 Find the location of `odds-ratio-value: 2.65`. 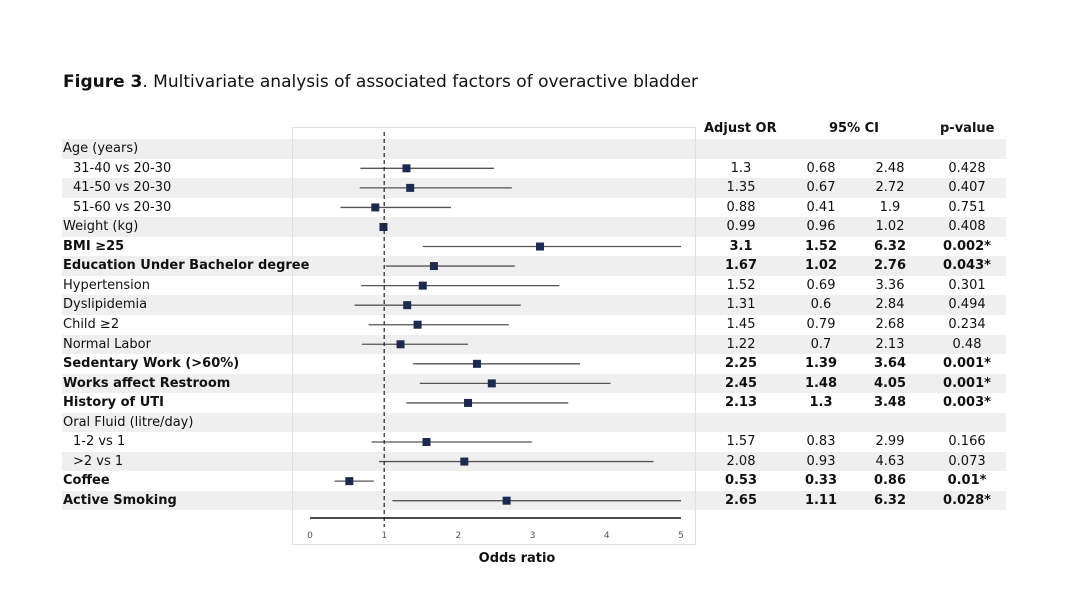

odds-ratio-value: 2.65 is located at coordinates (741, 500).